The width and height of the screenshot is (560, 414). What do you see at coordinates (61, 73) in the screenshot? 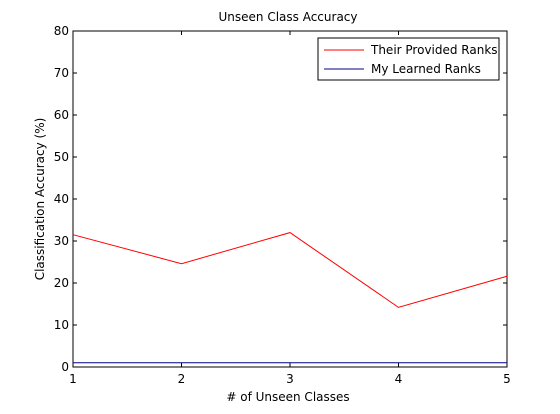
I see `y-tick-label: 70` at bounding box center [61, 73].